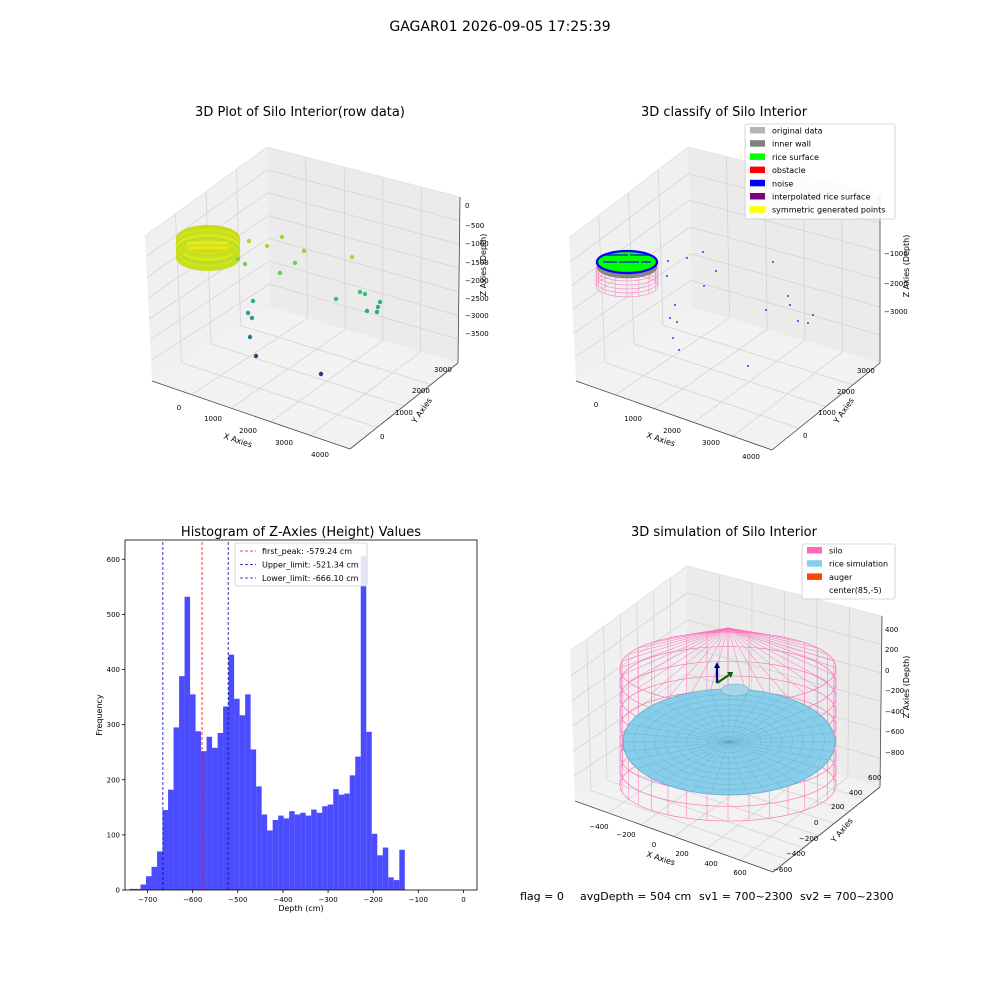  What do you see at coordinates (672, 431) in the screenshot?
I see `classify-x-tick: 2000` at bounding box center [672, 431].